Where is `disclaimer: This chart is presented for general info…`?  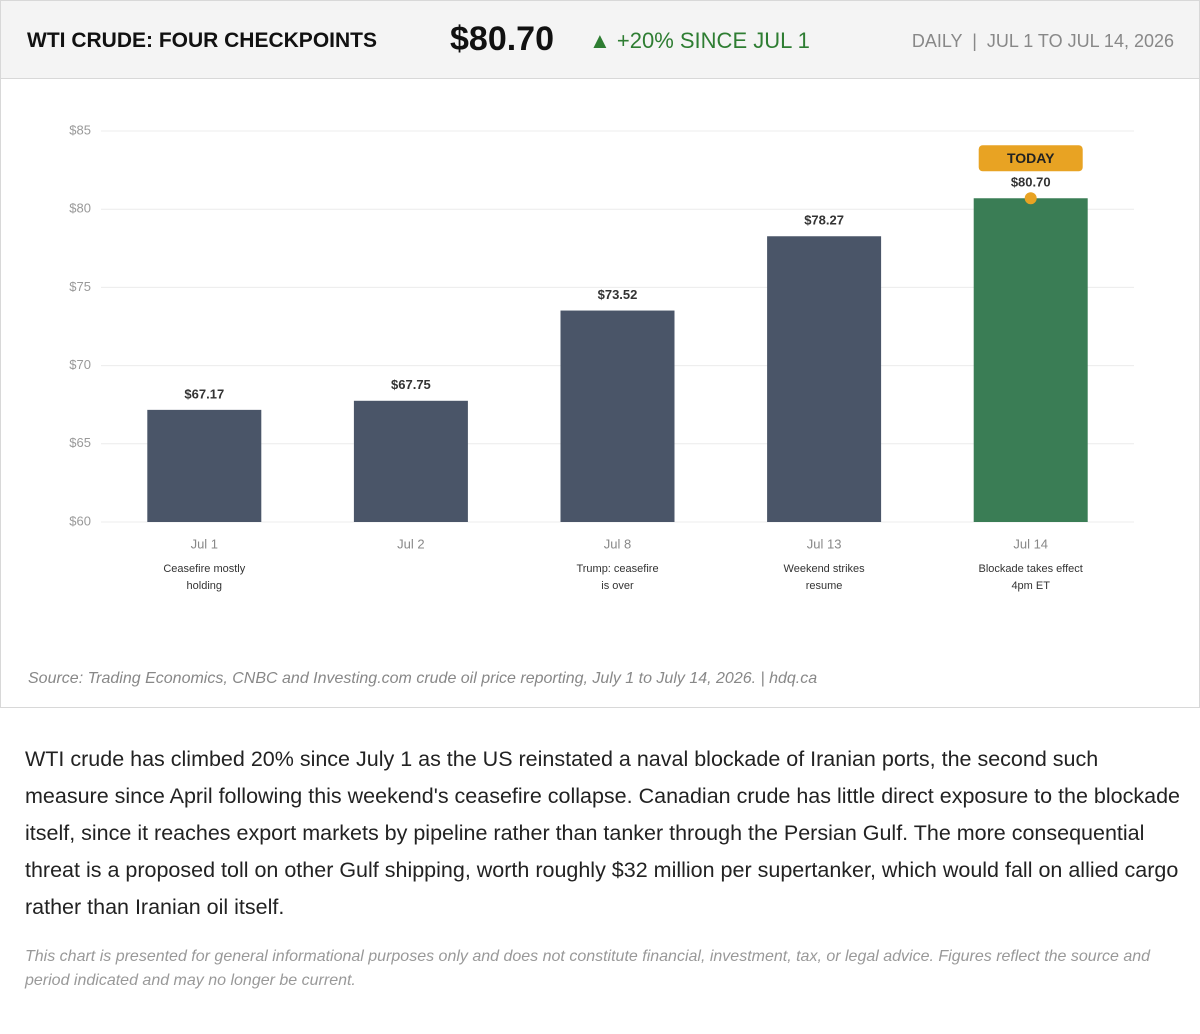
disclaimer: This chart is presented for general info… is located at coordinates (588, 968).